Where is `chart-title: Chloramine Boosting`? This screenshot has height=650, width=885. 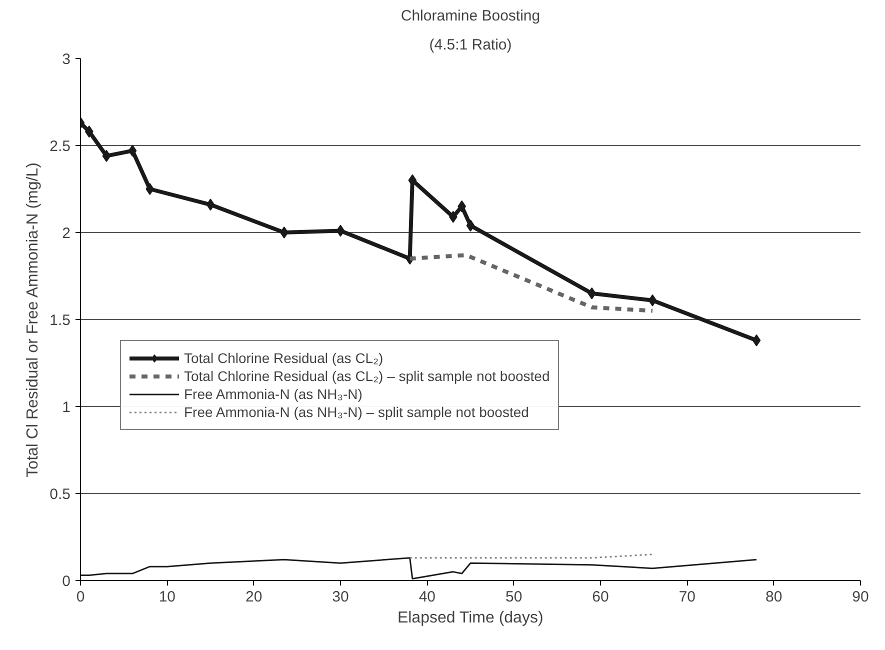 chart-title: Chloramine Boosting is located at coordinates (470, 16).